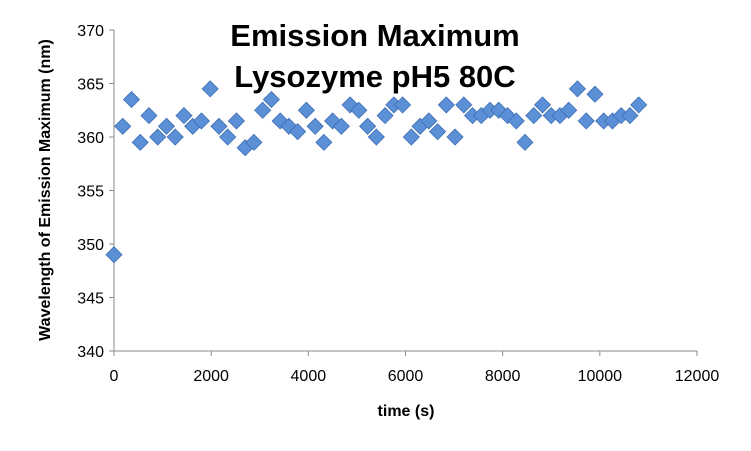 Image resolution: width=751 pixels, height=451 pixels. Describe the element at coordinates (90, 31) in the screenshot. I see `y-tick-label: 370` at that location.